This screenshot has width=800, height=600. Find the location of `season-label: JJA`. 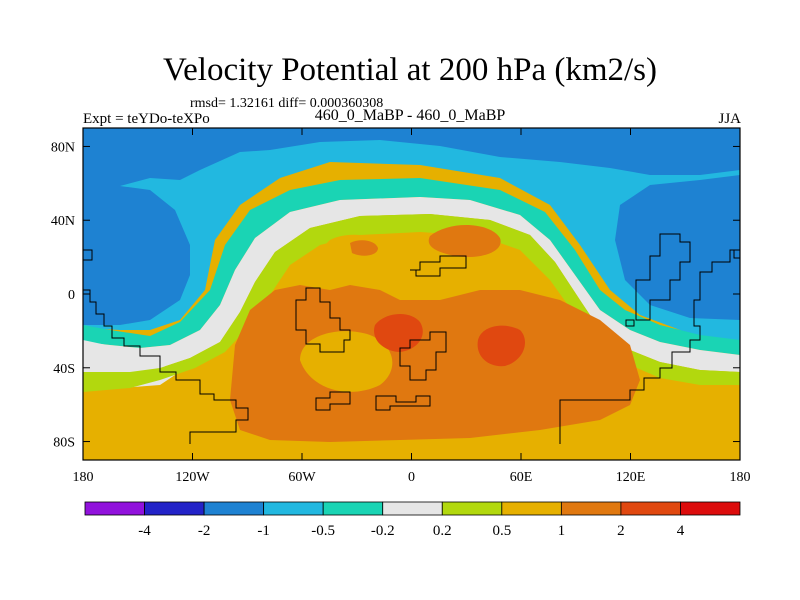

season-label: JJA is located at coordinates (729, 119).